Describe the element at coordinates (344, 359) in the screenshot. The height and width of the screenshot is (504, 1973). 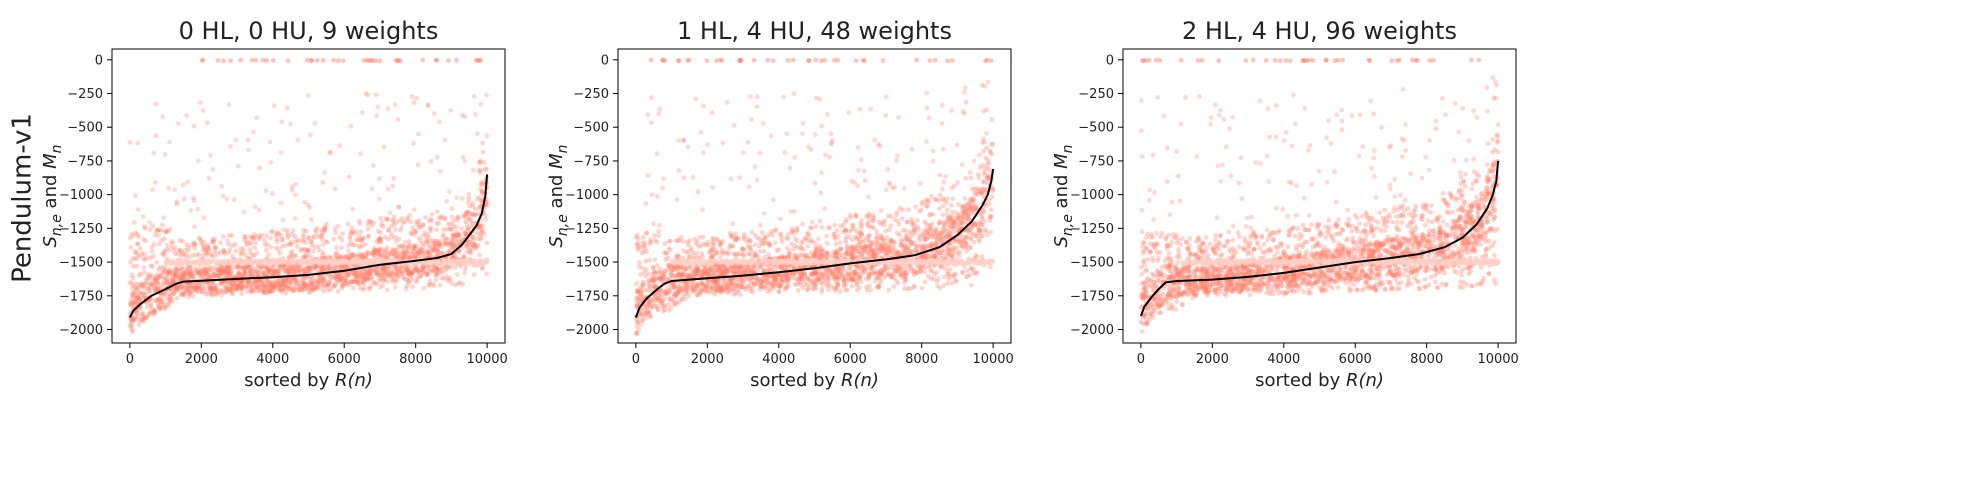
I see `x-tick-label: 6000` at that location.